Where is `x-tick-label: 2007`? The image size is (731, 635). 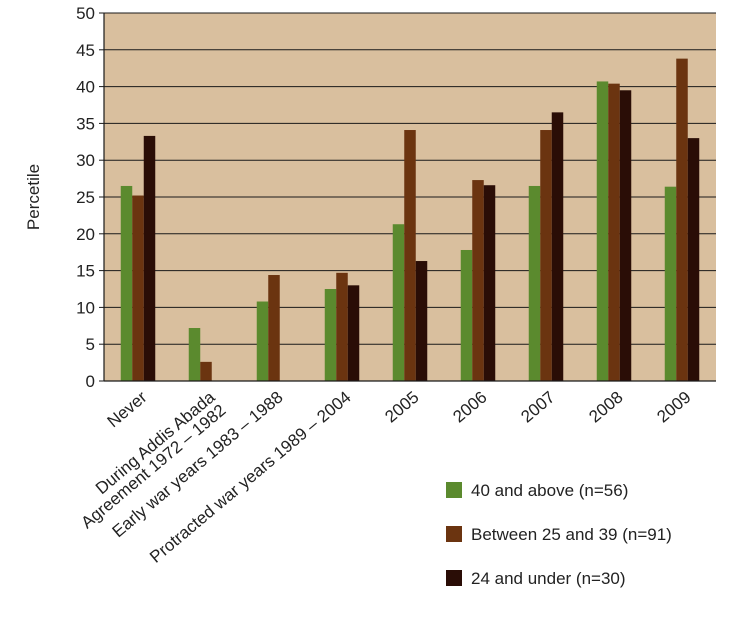 x-tick-label: 2007 is located at coordinates (537, 407).